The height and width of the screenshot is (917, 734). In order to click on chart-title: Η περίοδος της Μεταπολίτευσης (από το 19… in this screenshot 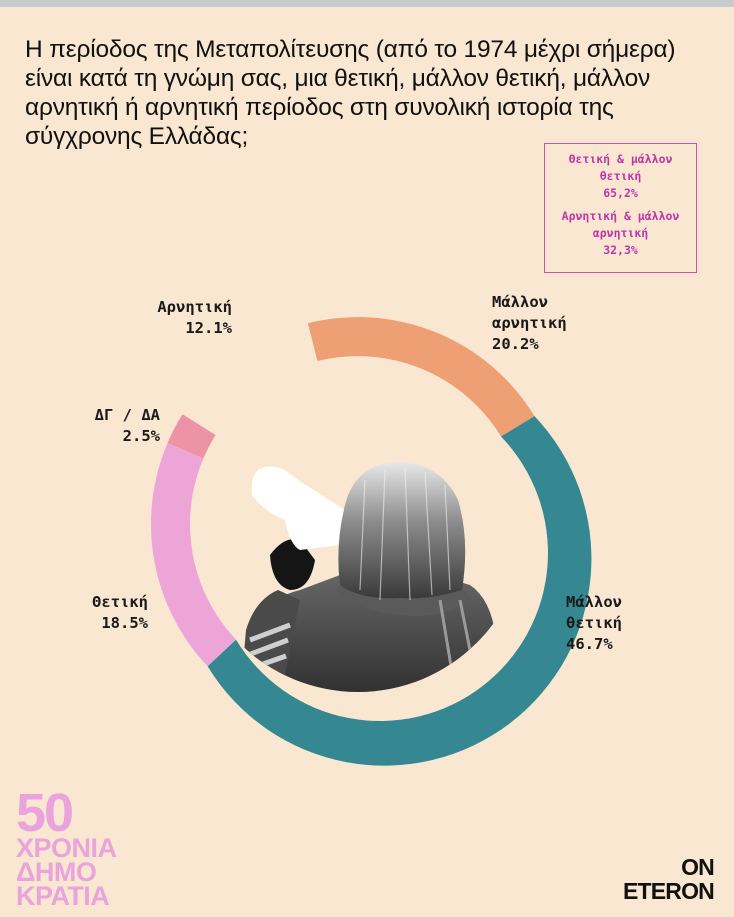, I will do `click(350, 93)`.